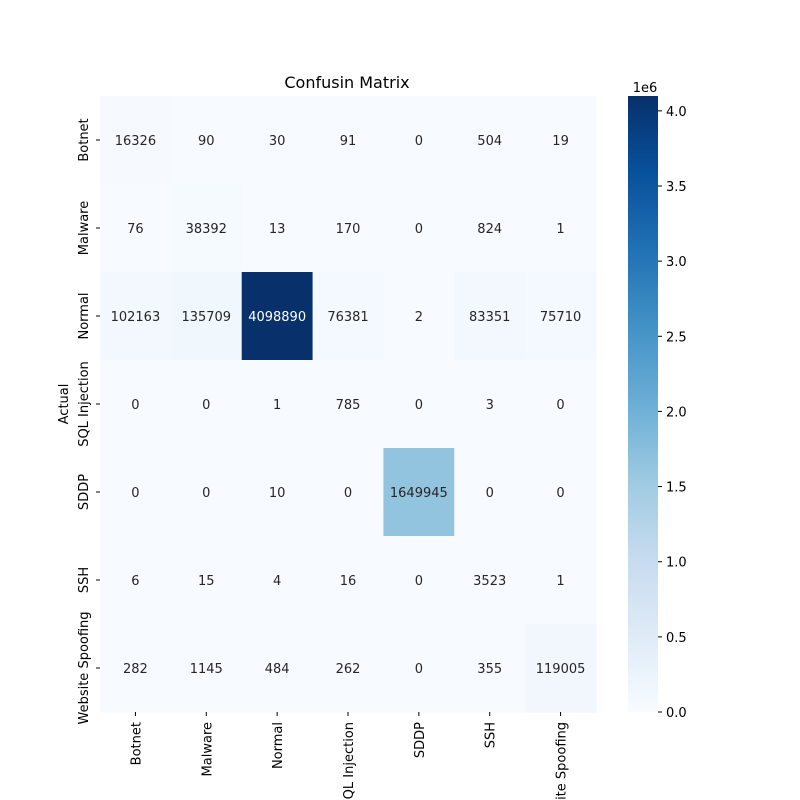 This screenshot has width=800, height=800. What do you see at coordinates (277, 229) in the screenshot?
I see `cell-value-label: 13` at bounding box center [277, 229].